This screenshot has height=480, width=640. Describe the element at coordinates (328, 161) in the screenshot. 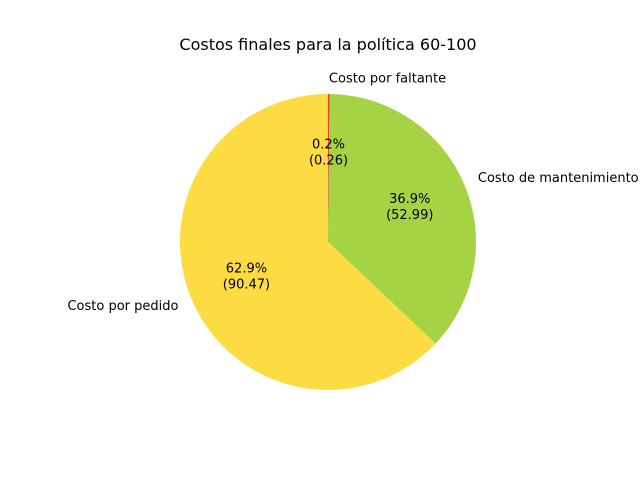

I see `slice-value-costo-por-faltante: (0.26)` at that location.